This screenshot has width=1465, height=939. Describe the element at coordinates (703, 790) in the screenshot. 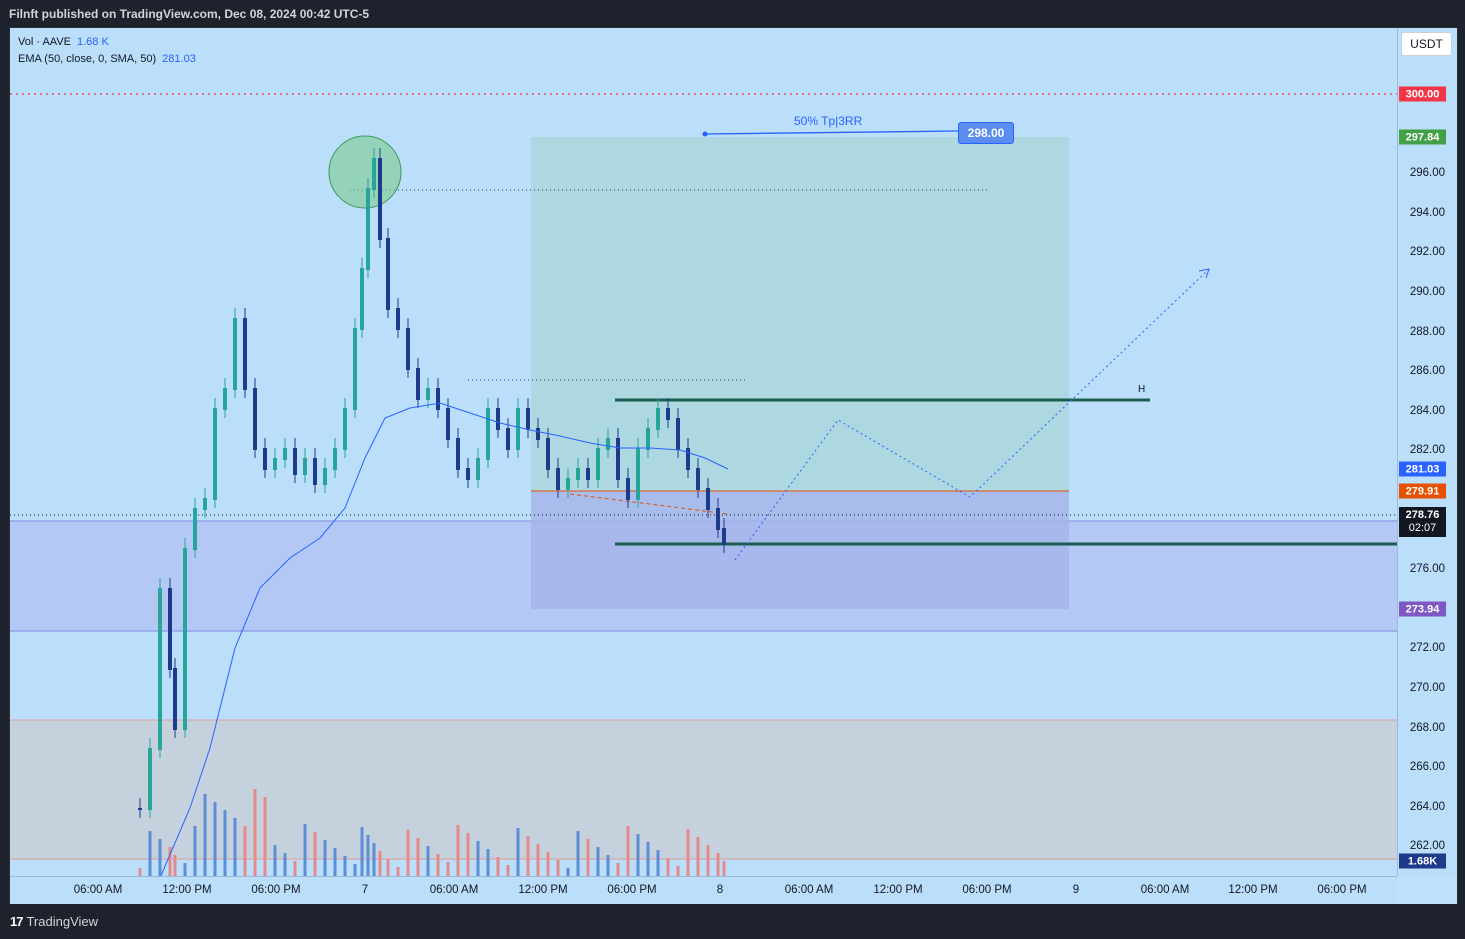

I see `volume-zone` at that location.